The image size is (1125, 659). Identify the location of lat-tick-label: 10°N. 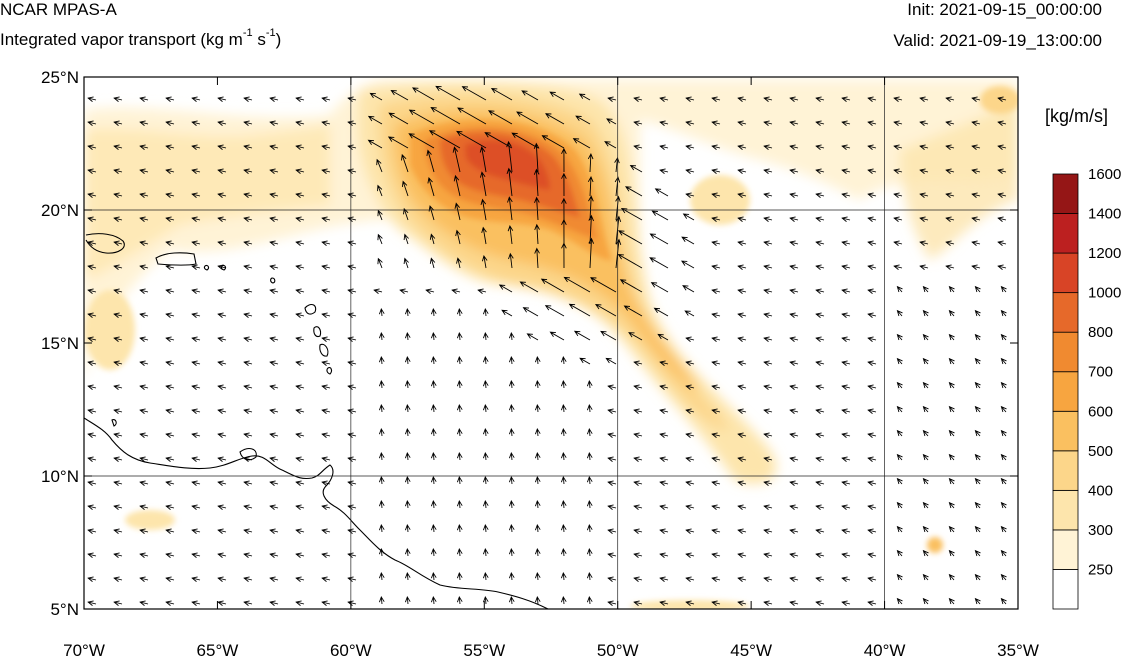
(60, 476).